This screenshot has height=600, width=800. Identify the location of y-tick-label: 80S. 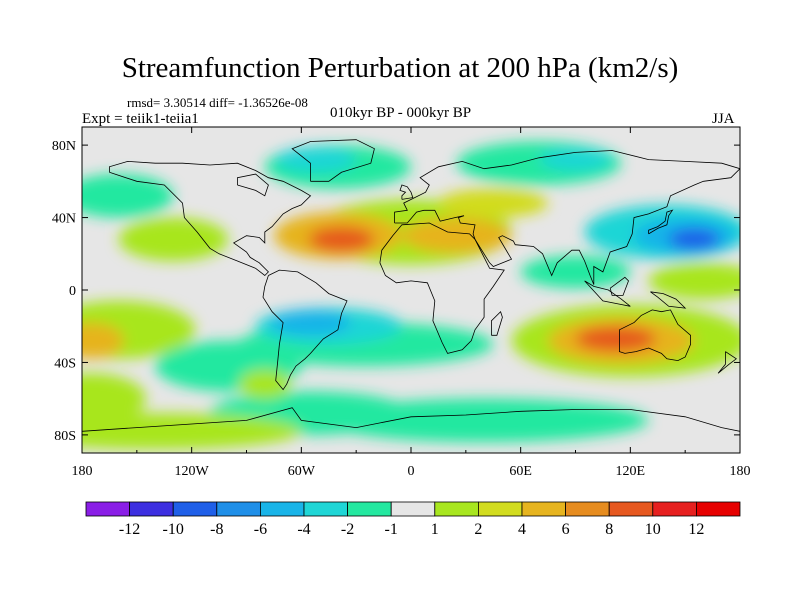
(65, 436).